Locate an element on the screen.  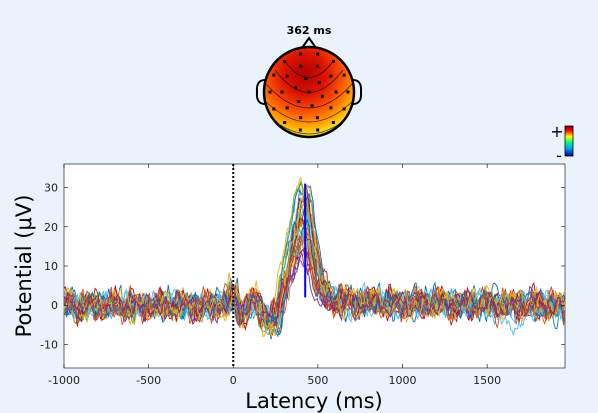
y-tick-label: 30 is located at coordinates (51, 188).